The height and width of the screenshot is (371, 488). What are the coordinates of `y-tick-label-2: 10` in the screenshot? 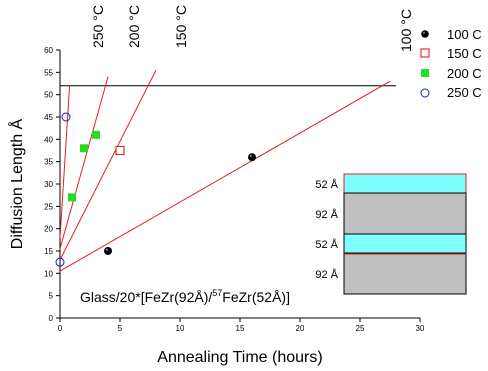 It's located at (48, 273).